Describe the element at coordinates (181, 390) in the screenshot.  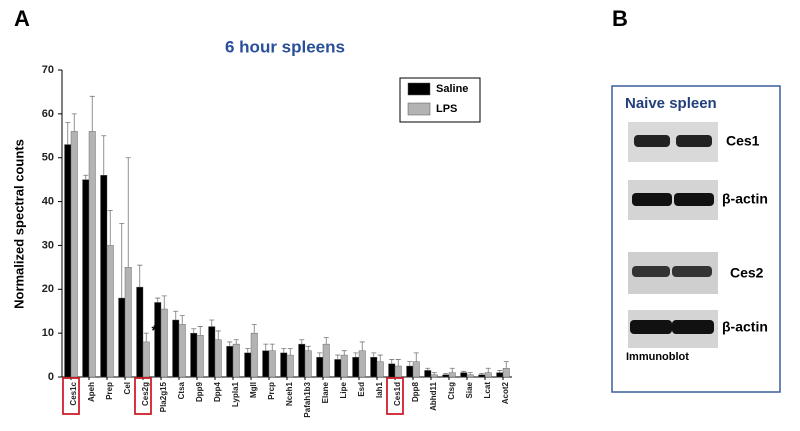
I see `x-tick-label: Ctsa` at that location.